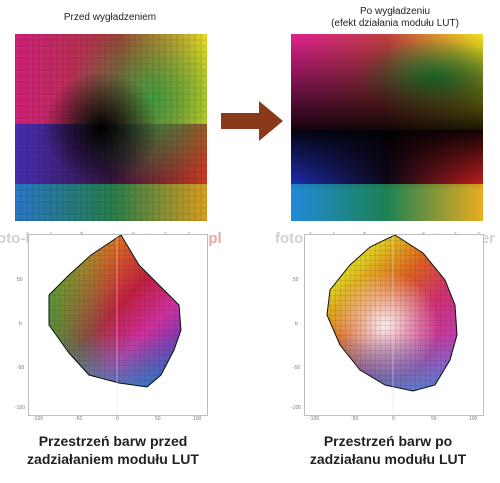  What do you see at coordinates (387, 127) in the screenshot?
I see `after-color-swatch` at bounding box center [387, 127].